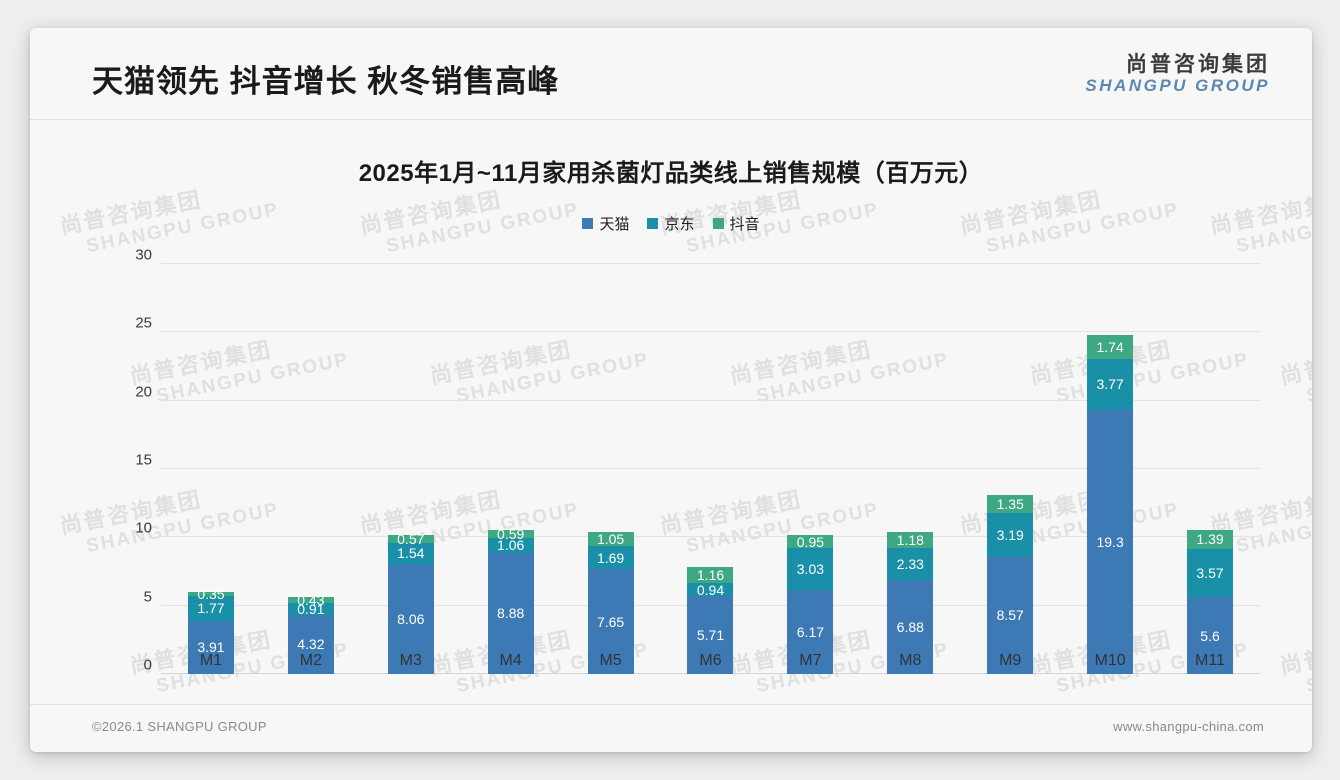 This screenshot has width=1340, height=780. I want to click on bar-value-label: 3.19, so click(1010, 535).